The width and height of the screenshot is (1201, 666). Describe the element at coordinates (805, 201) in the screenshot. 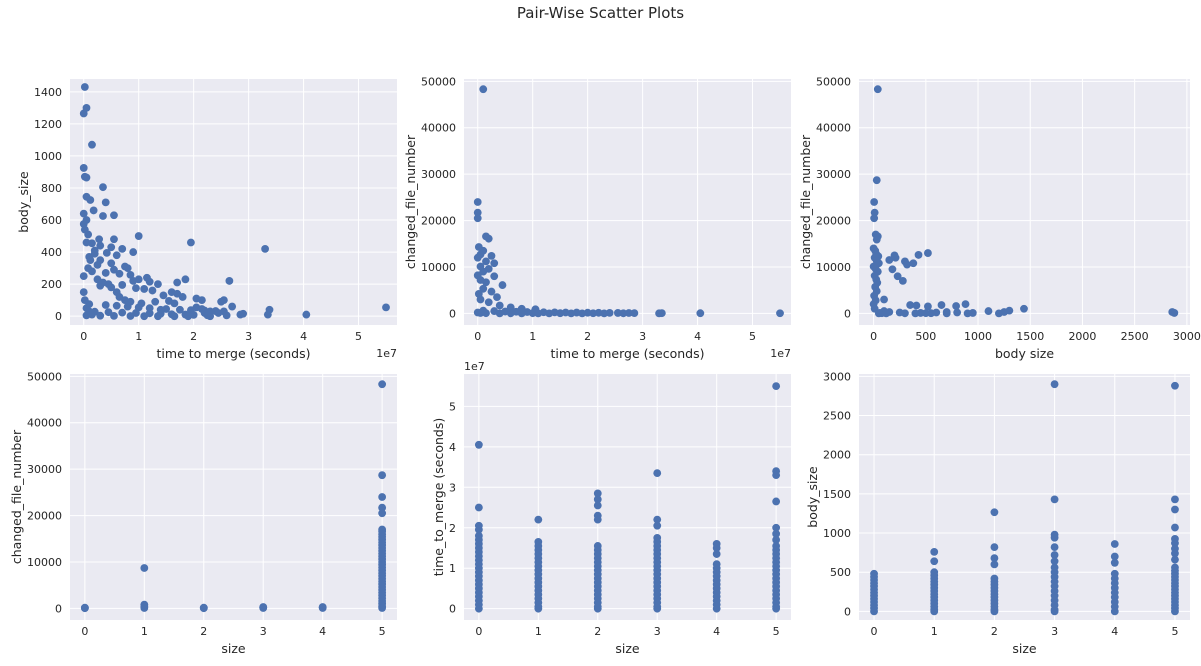

I see `y-axis-label: changed_file_number` at that location.